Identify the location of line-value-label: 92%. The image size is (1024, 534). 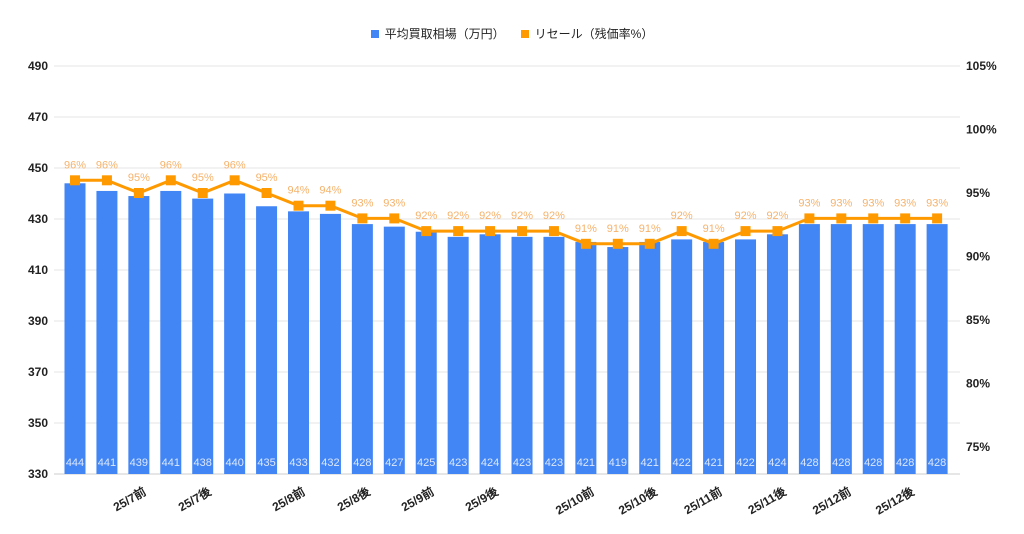
(426, 216).